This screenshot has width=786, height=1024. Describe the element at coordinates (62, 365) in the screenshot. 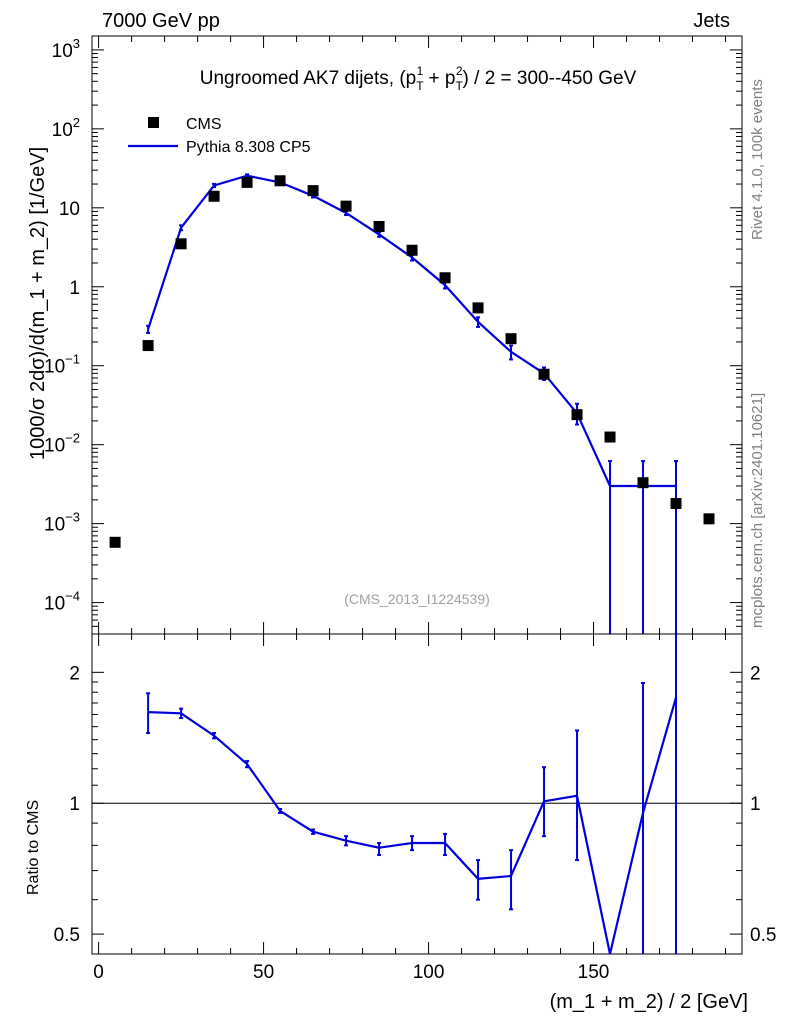

I see `y-tick-label: 10⁻¹` at that location.